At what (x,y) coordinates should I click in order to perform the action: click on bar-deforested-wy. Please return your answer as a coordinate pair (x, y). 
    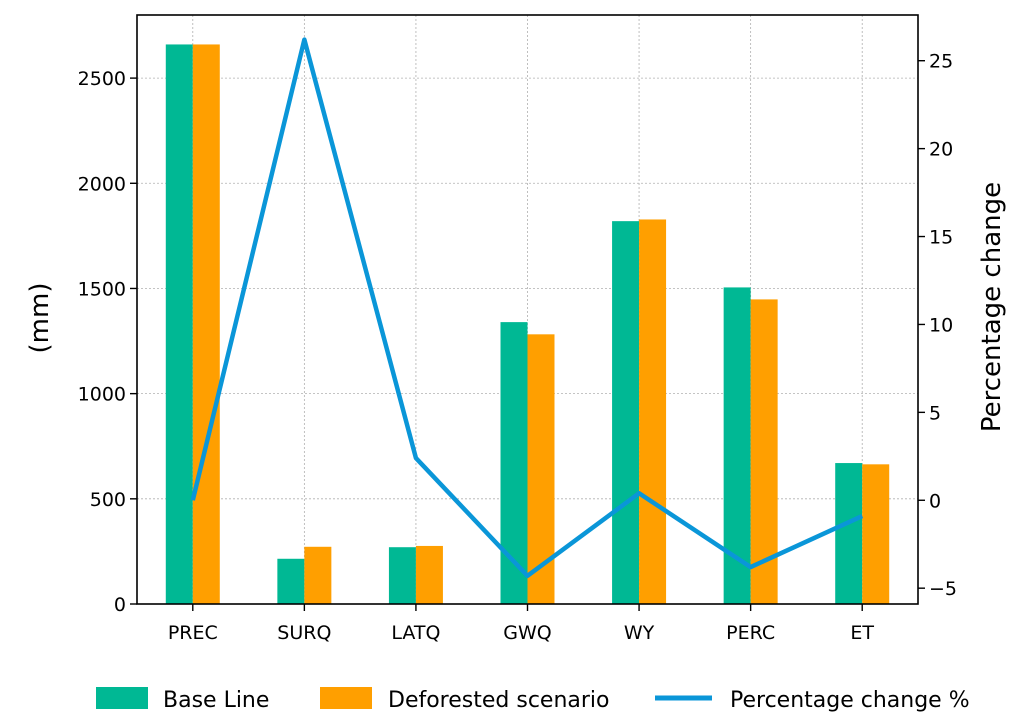
    Looking at the image, I should click on (653, 411).